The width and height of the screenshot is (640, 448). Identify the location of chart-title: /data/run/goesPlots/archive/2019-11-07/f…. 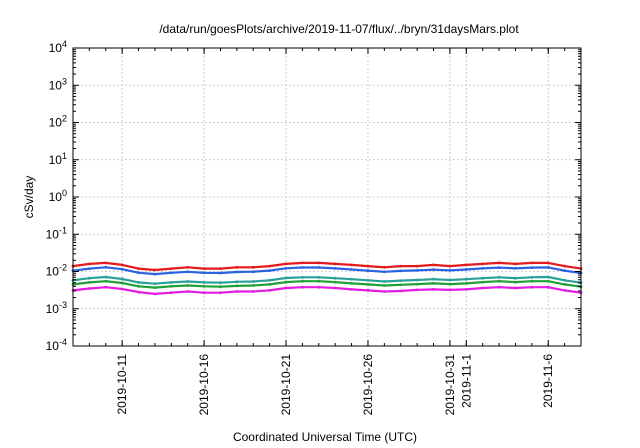
(339, 29).